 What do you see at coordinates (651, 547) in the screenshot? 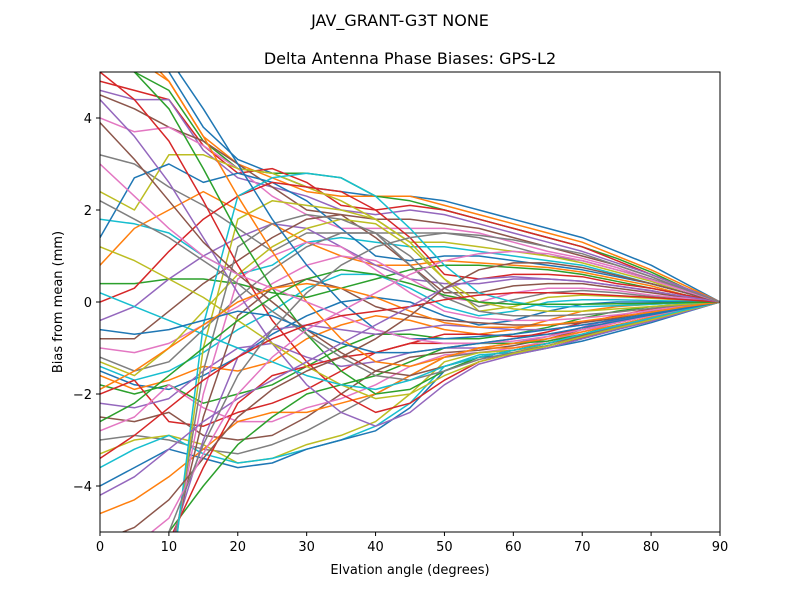
I see `x-tick-label: 80` at bounding box center [651, 547].